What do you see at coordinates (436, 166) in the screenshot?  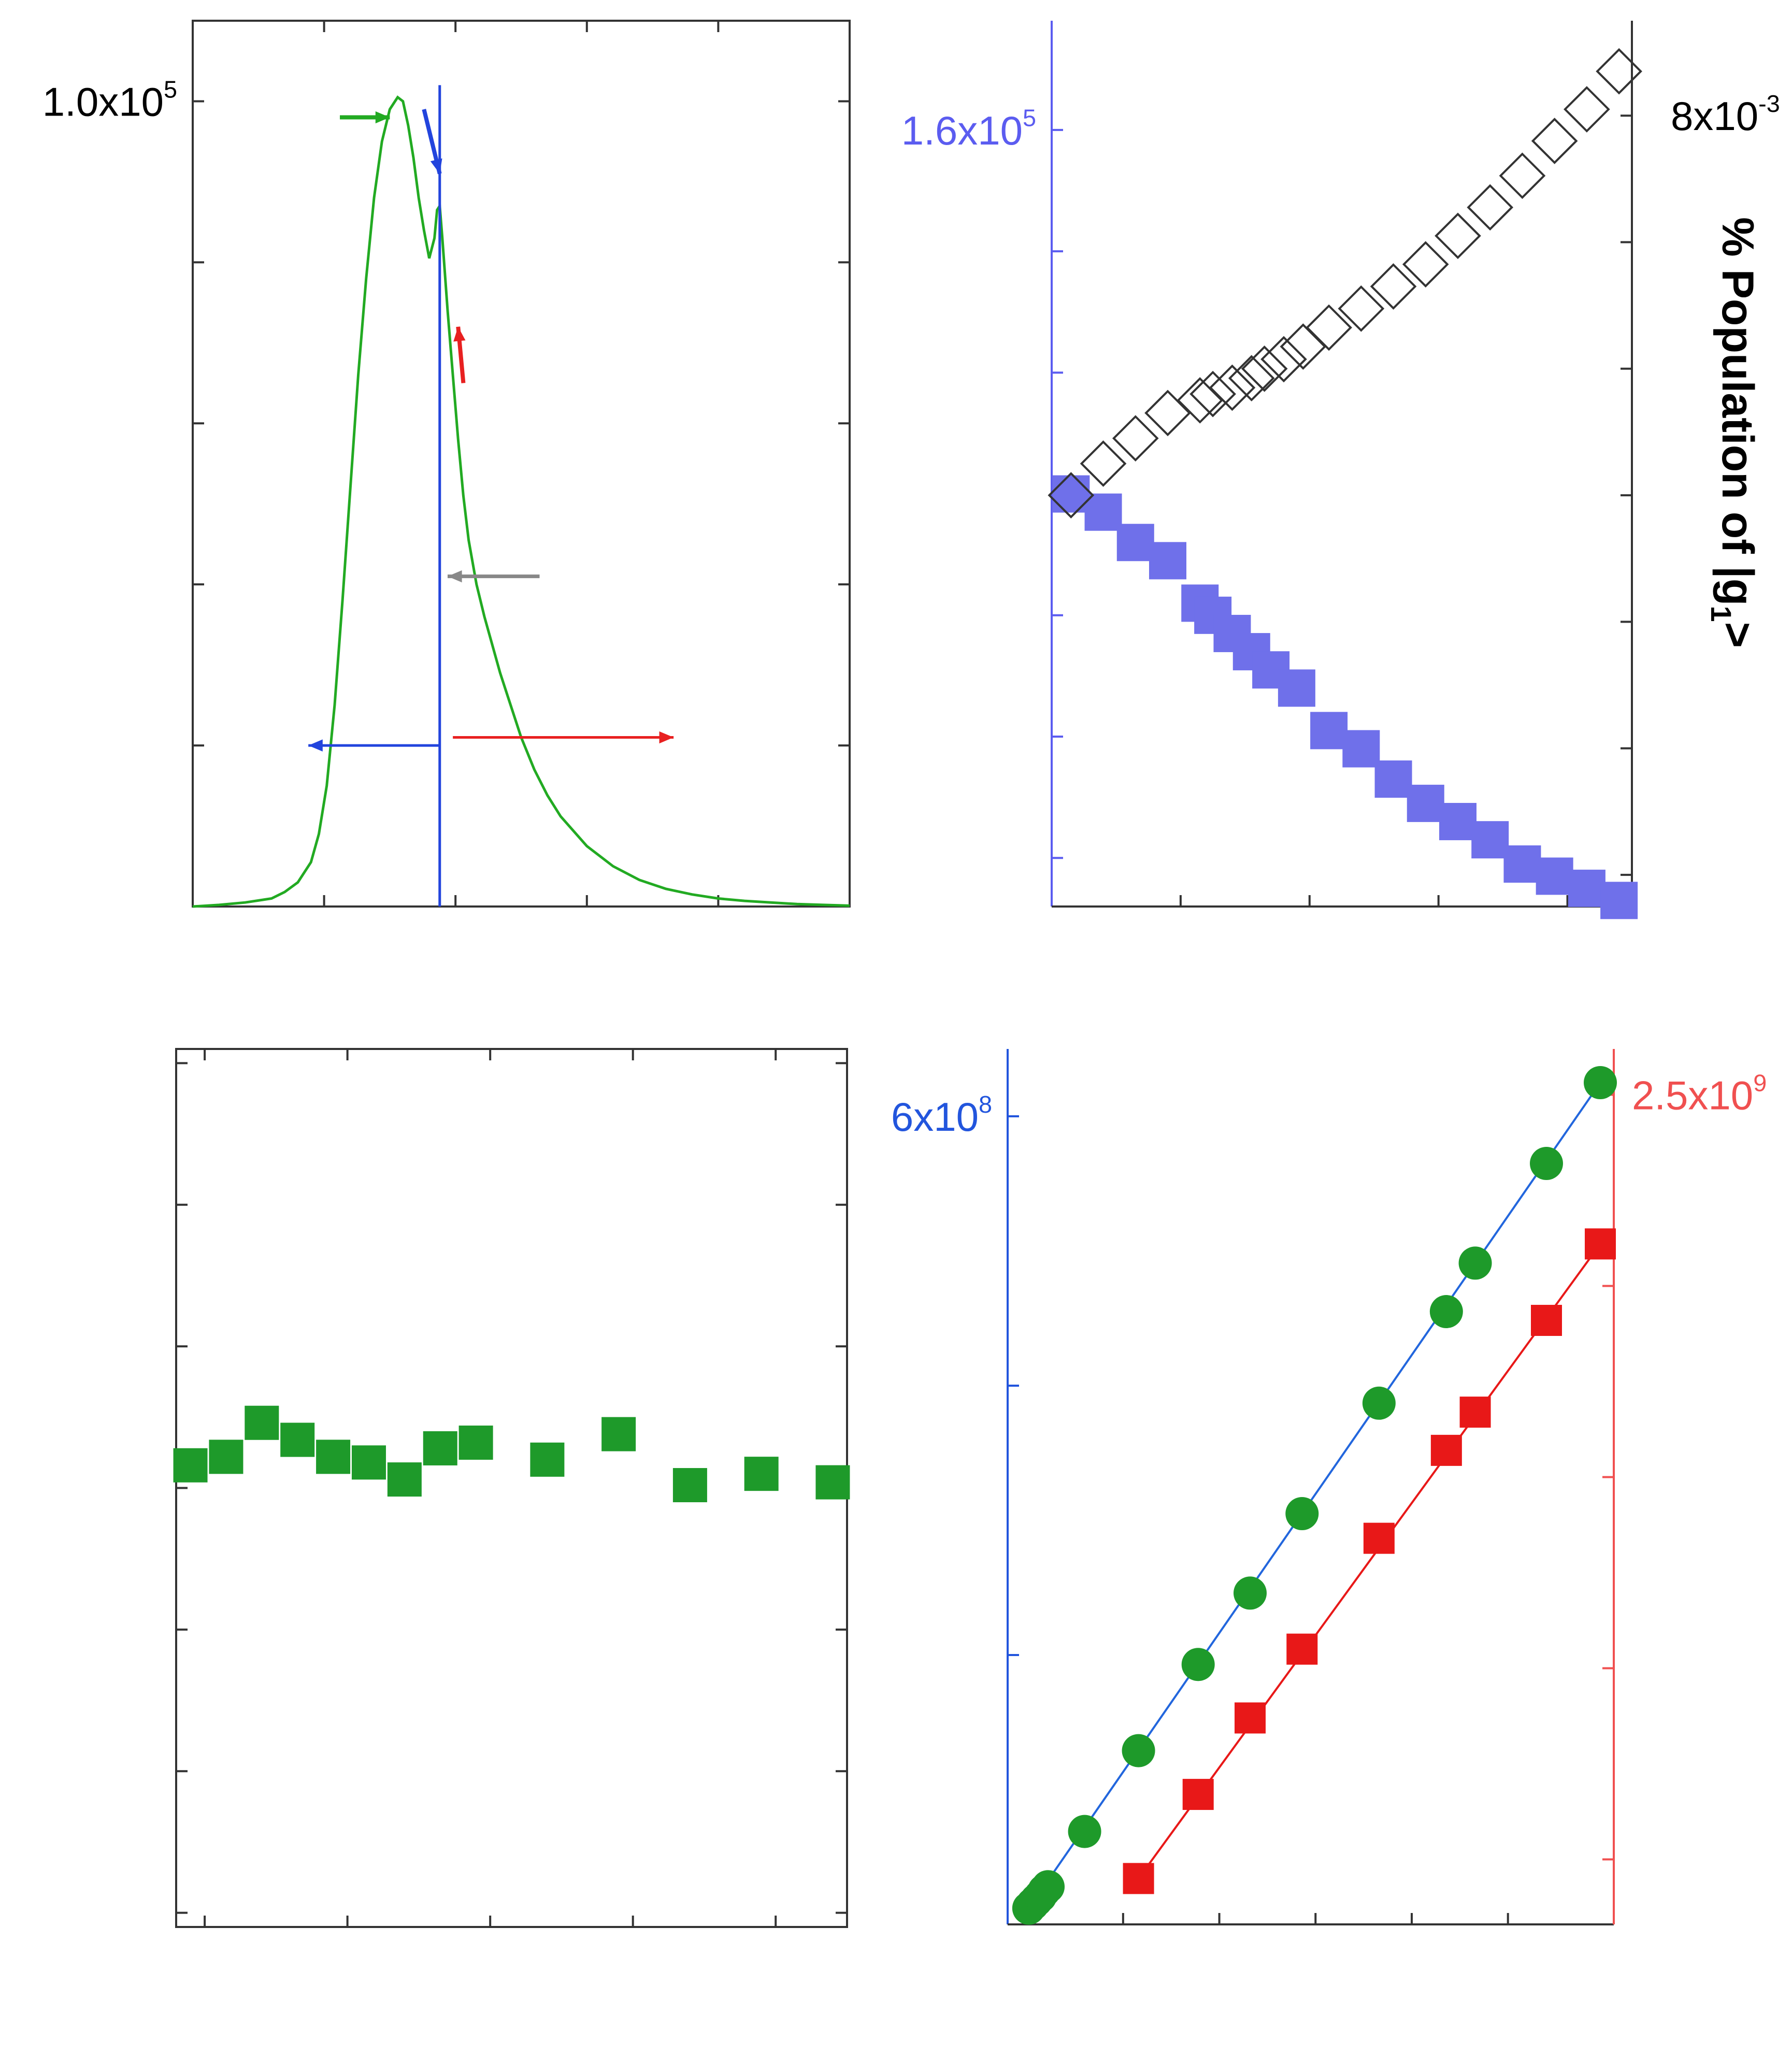 I see `s-lambda-arrow-head` at bounding box center [436, 166].